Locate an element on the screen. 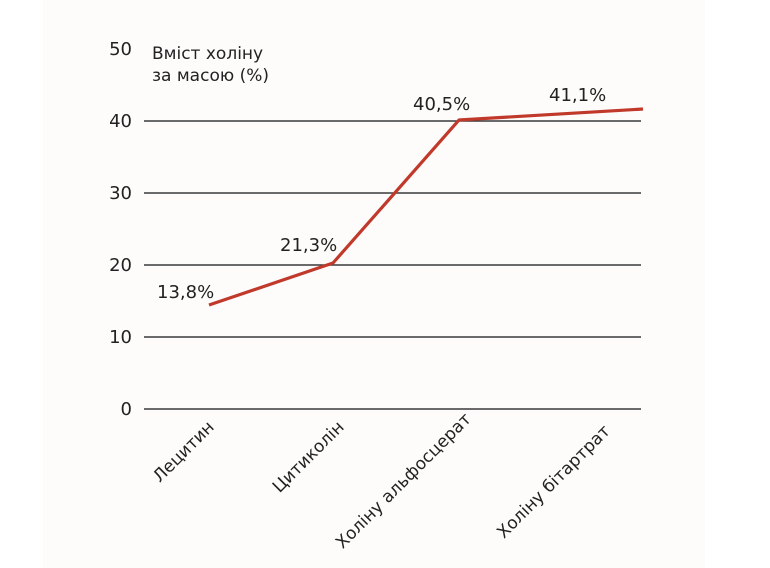  data-label-1: 21,3% is located at coordinates (308, 245).